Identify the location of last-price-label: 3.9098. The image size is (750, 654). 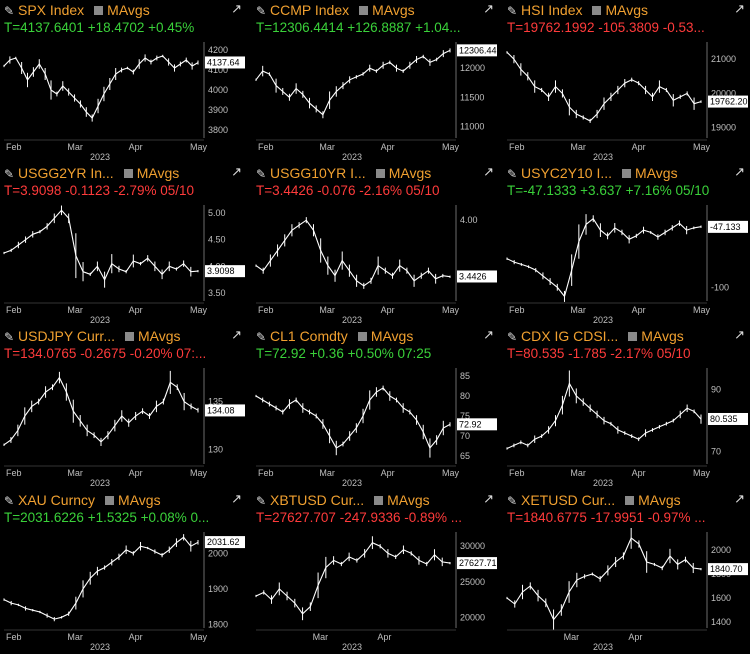
(221, 271).